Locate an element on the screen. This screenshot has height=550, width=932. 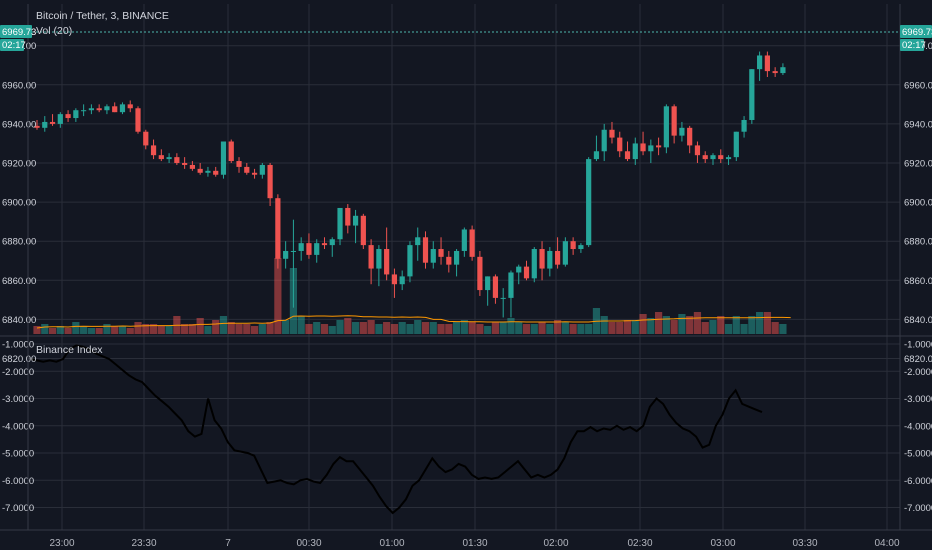
volume-bar is located at coordinates (488, 330).